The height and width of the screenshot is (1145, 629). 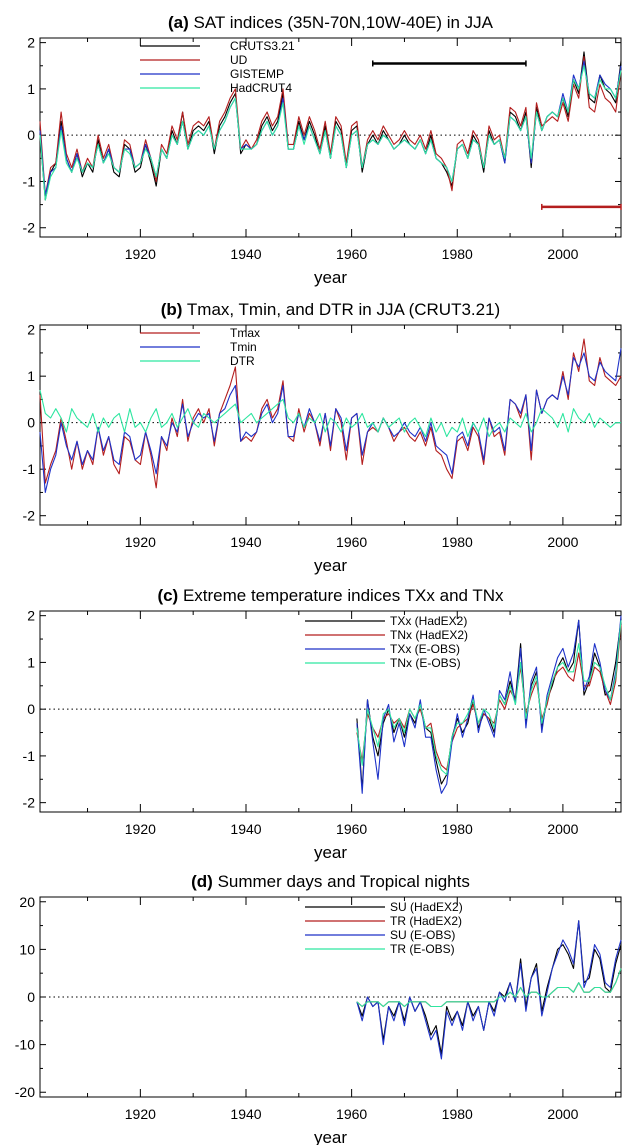 What do you see at coordinates (426, 921) in the screenshot?
I see `legend-label: TR (HadEX2)` at bounding box center [426, 921].